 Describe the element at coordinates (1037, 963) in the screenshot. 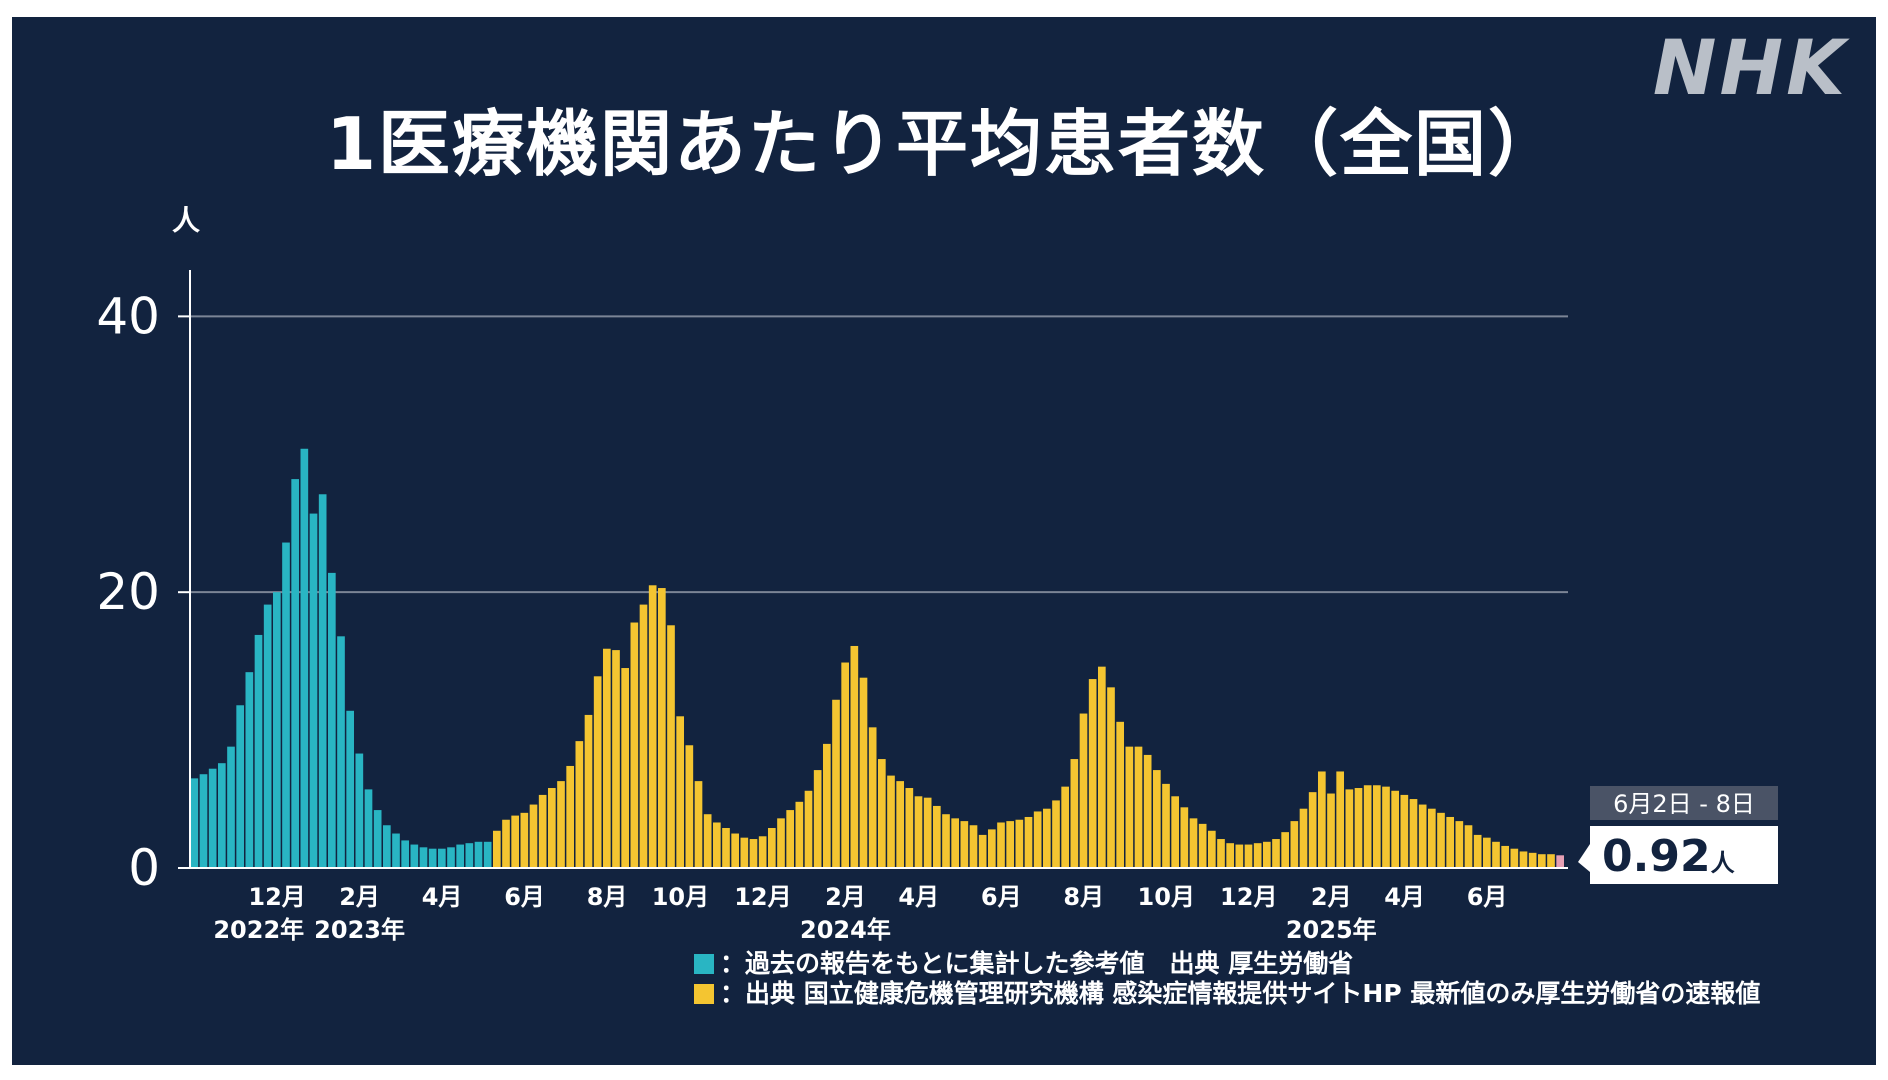

I see `legend-label-past: ：過去の報告をもとに集計した参考値 出典 厚生労働省` at that location.